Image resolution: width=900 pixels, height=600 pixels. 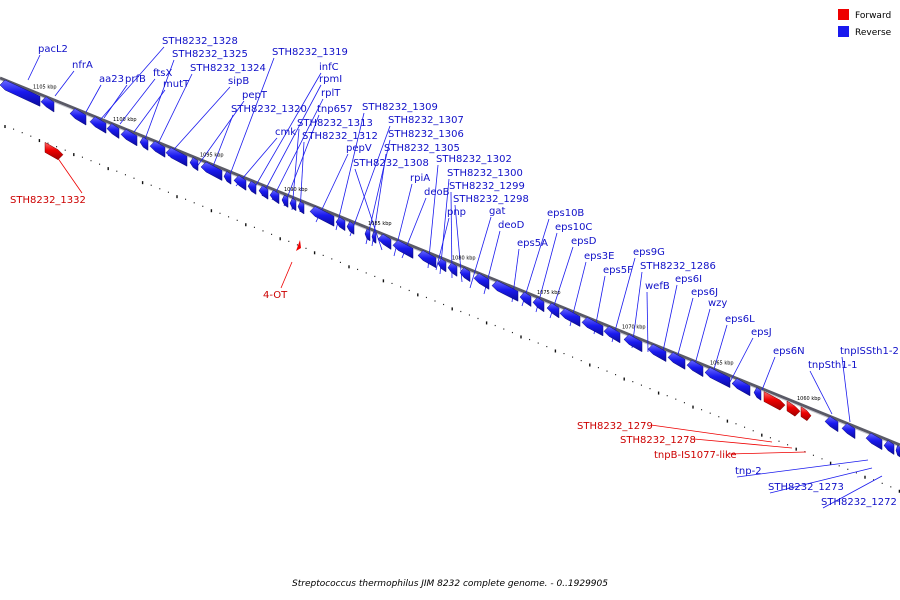 What do you see at coordinates (833, 365) in the screenshot?
I see `gene-label-tnpsth1-1: tnpSth1-1` at bounding box center [833, 365].